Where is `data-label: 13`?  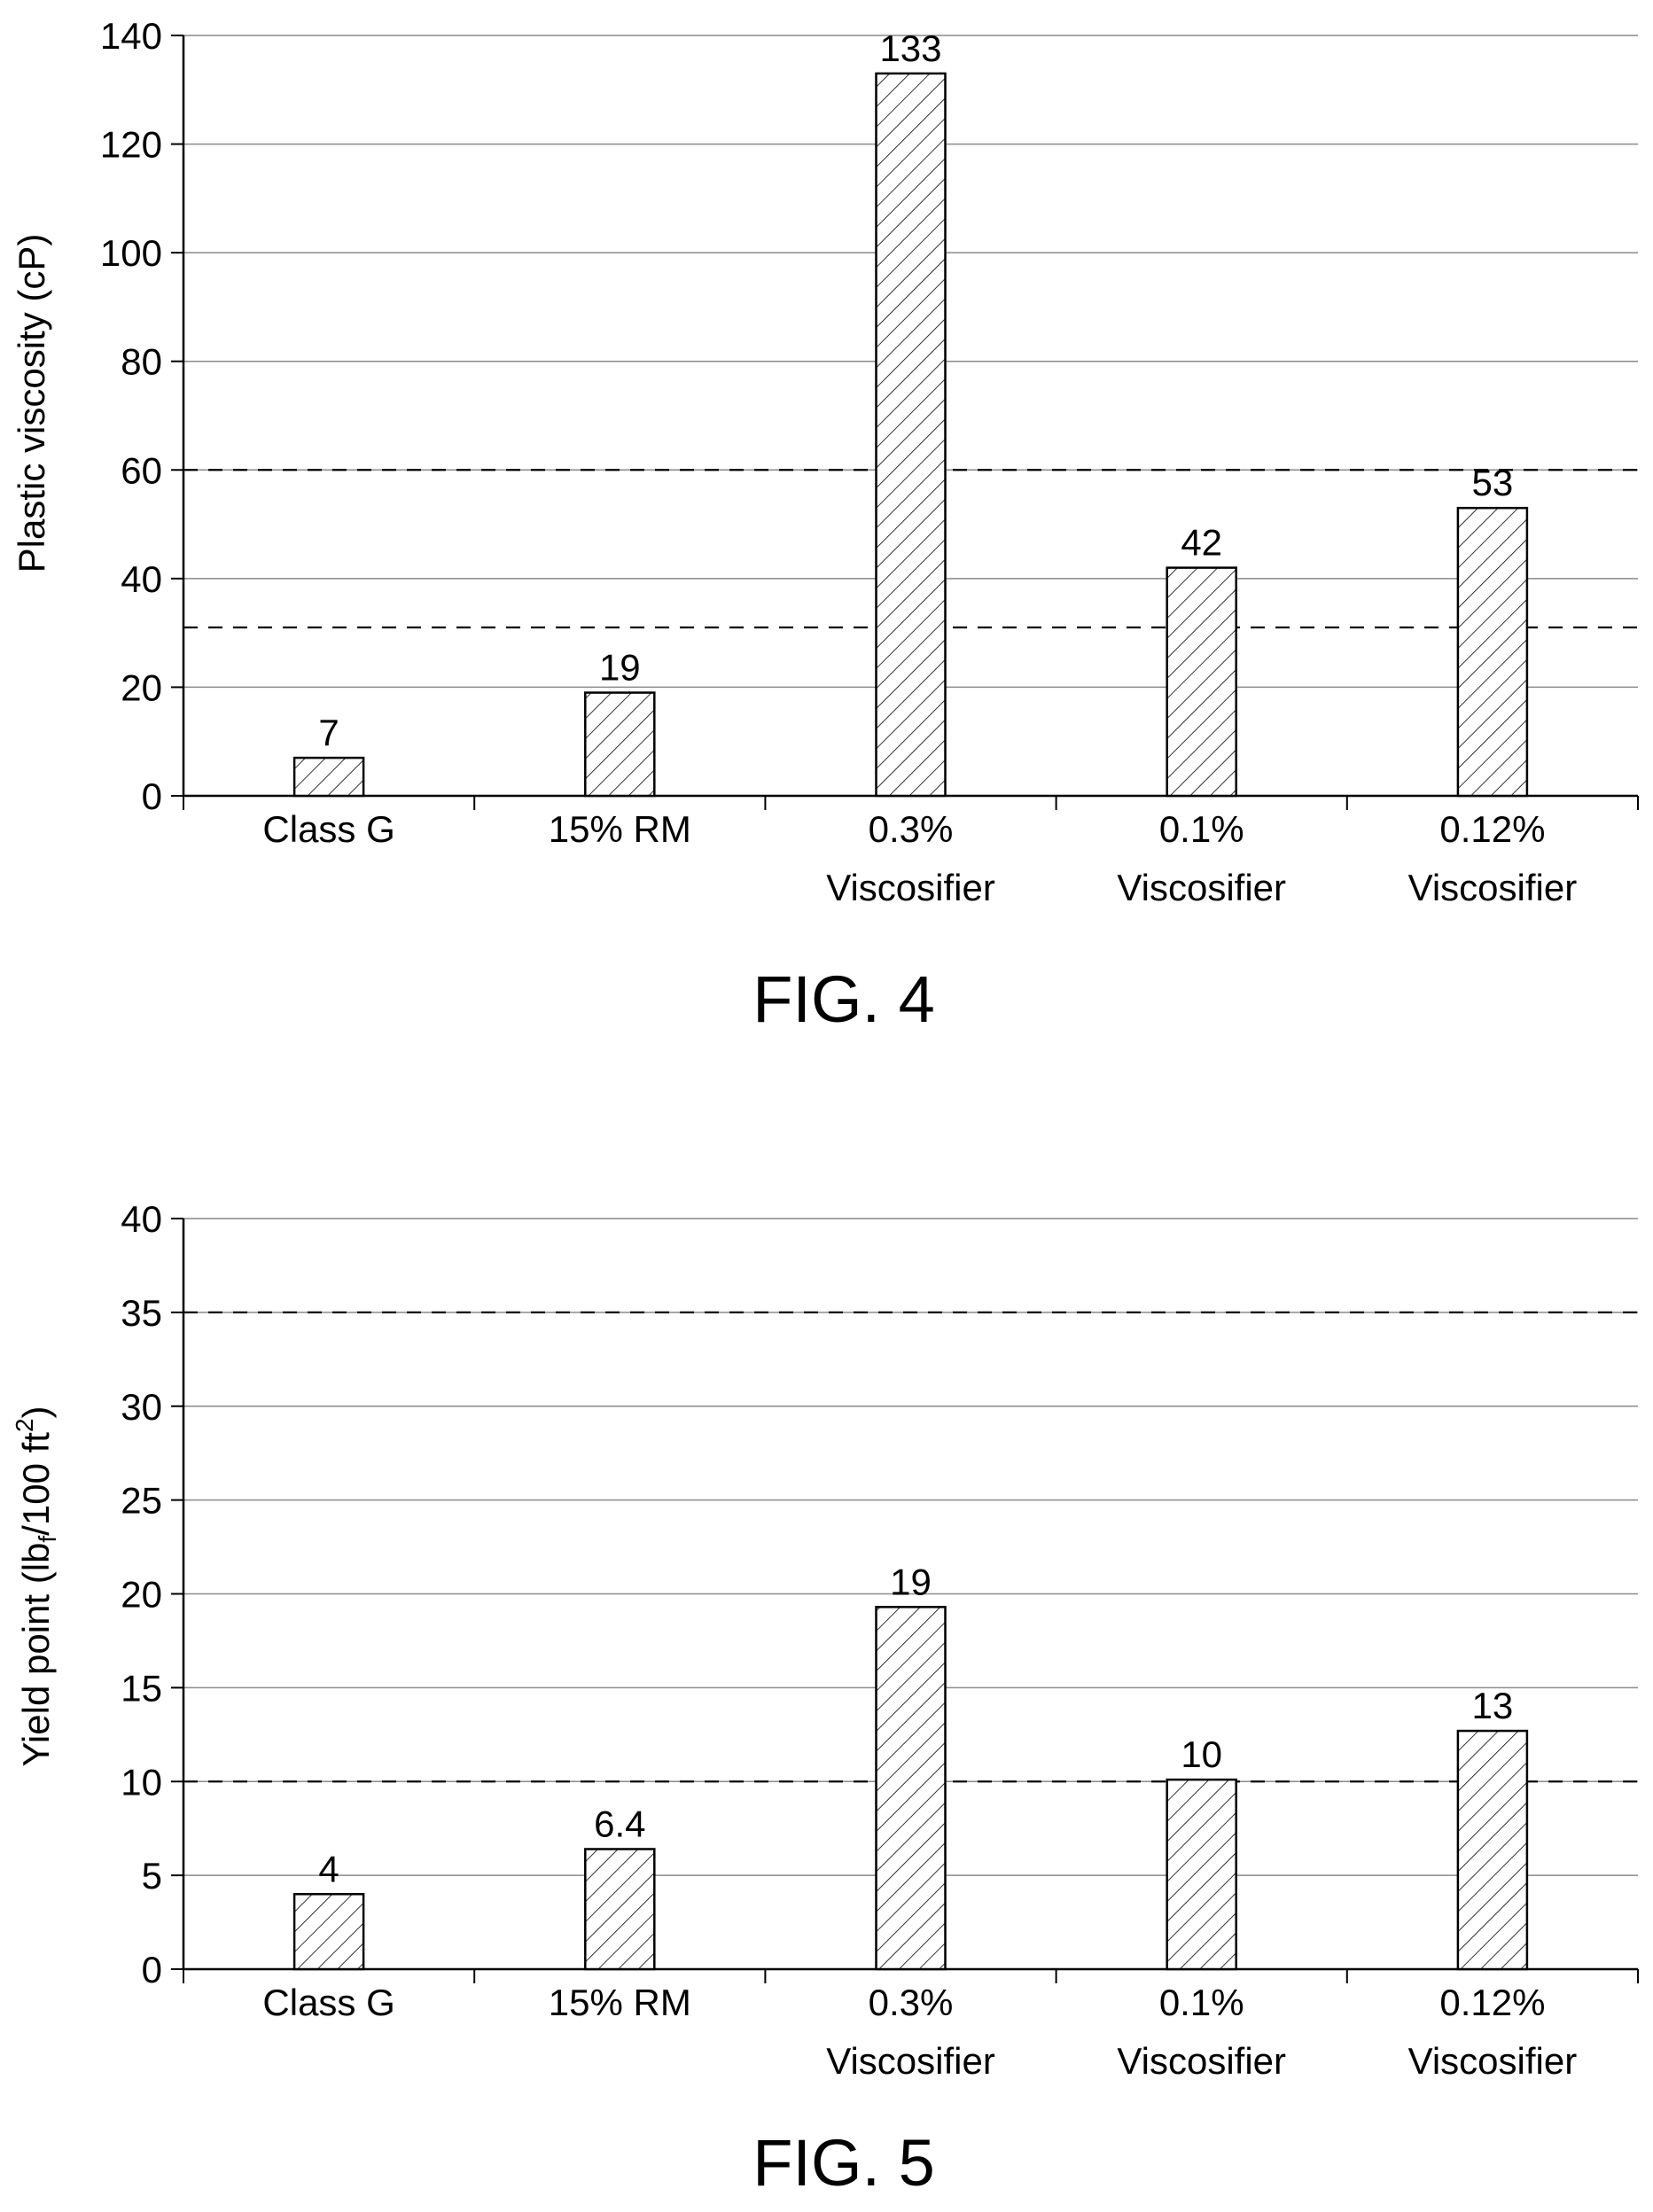 data-label: 13 is located at coordinates (1493, 1705).